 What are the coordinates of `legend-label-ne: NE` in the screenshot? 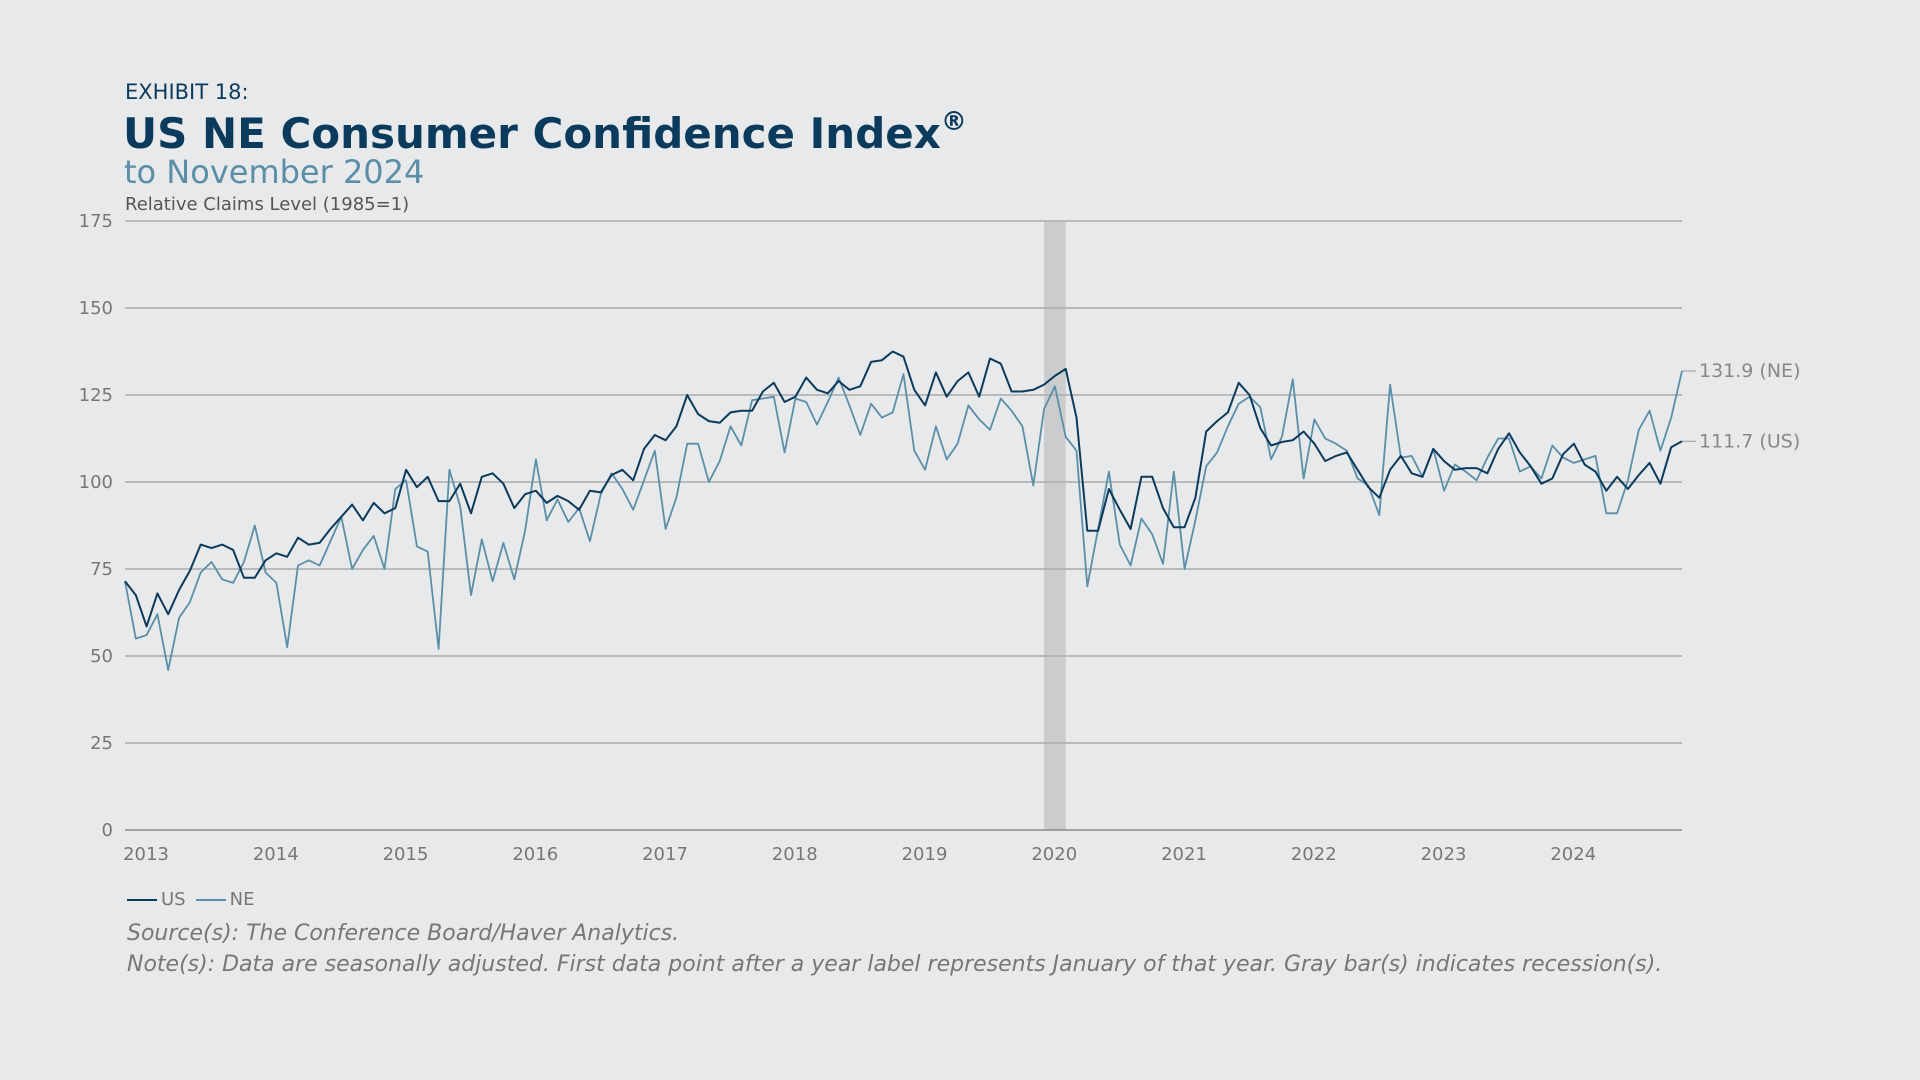 It's located at (242, 899).